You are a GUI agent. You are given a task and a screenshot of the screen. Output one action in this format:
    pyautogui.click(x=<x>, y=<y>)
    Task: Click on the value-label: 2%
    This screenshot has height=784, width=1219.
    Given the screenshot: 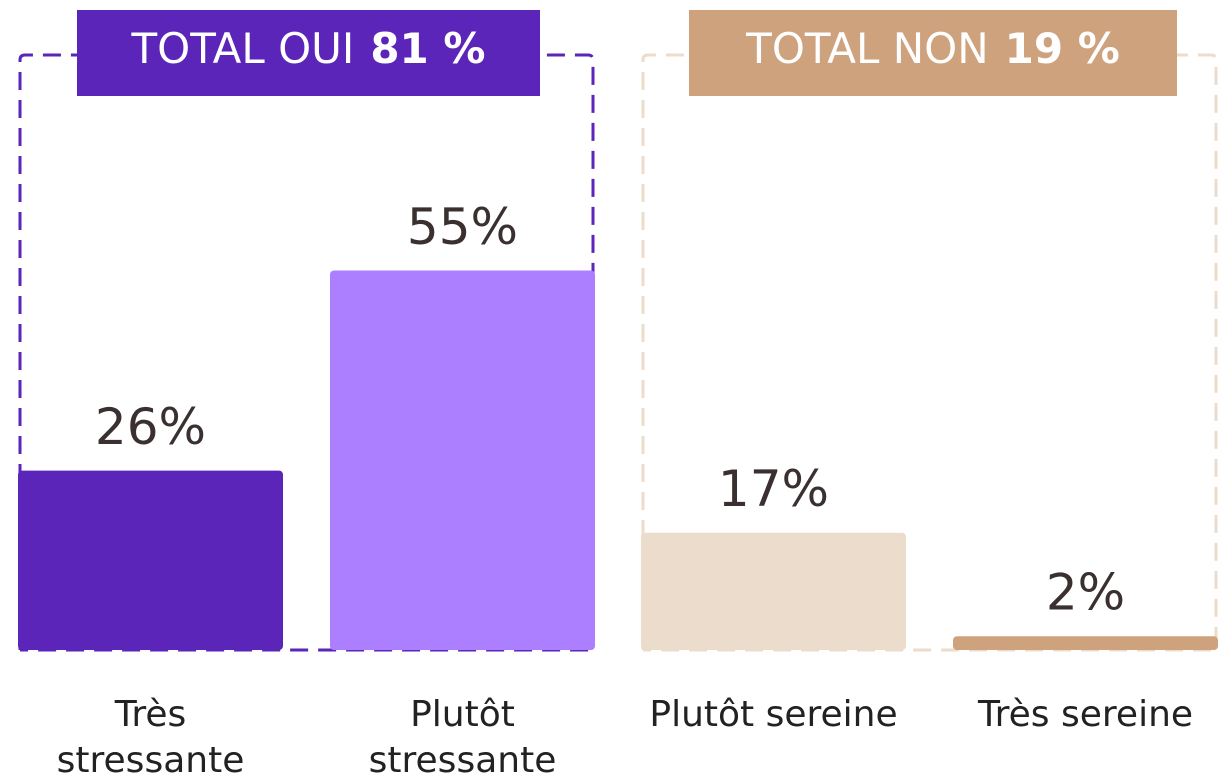 What is the action you would take?
    pyautogui.click(x=1085, y=593)
    